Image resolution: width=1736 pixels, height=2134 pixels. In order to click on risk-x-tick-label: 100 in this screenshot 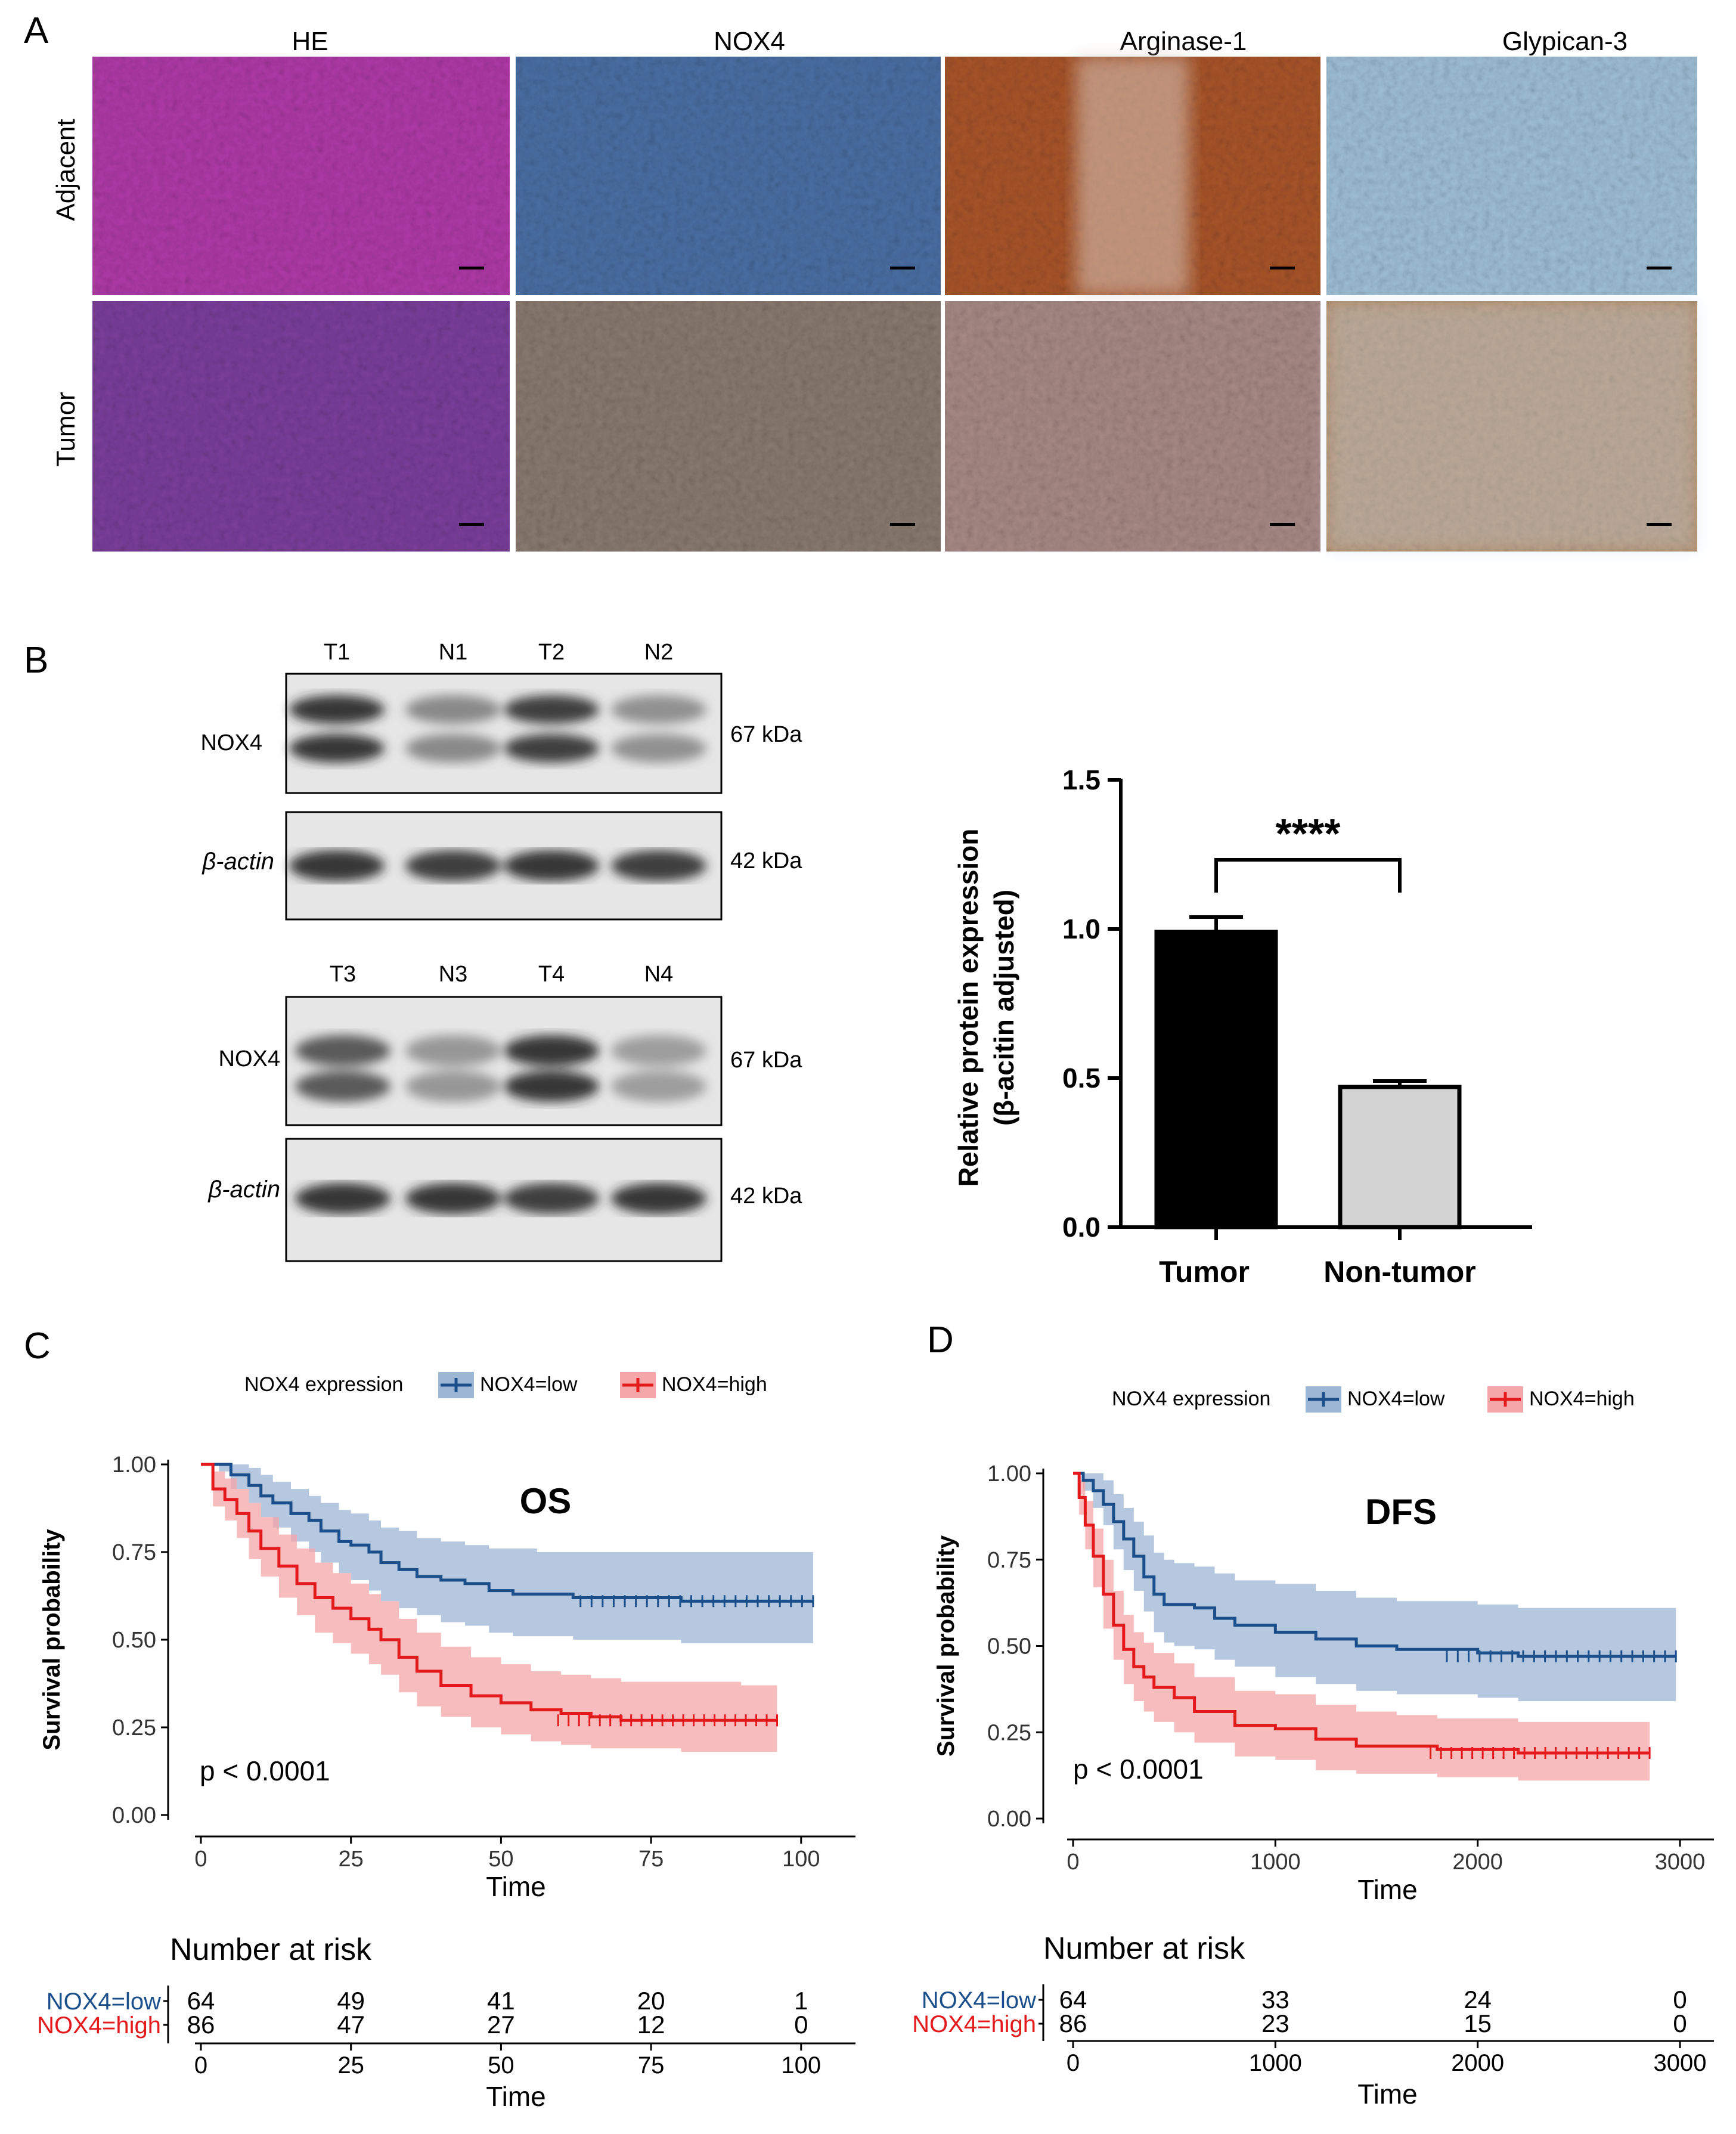, I will do `click(801, 2065)`.